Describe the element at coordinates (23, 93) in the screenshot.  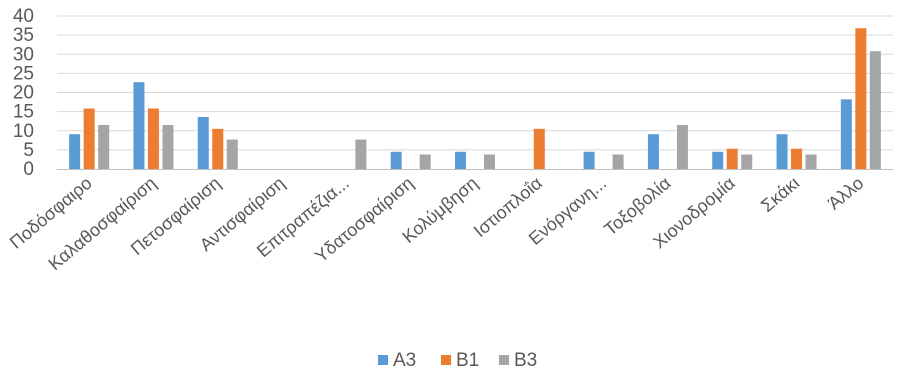
I see `y-tick-label: 20` at that location.